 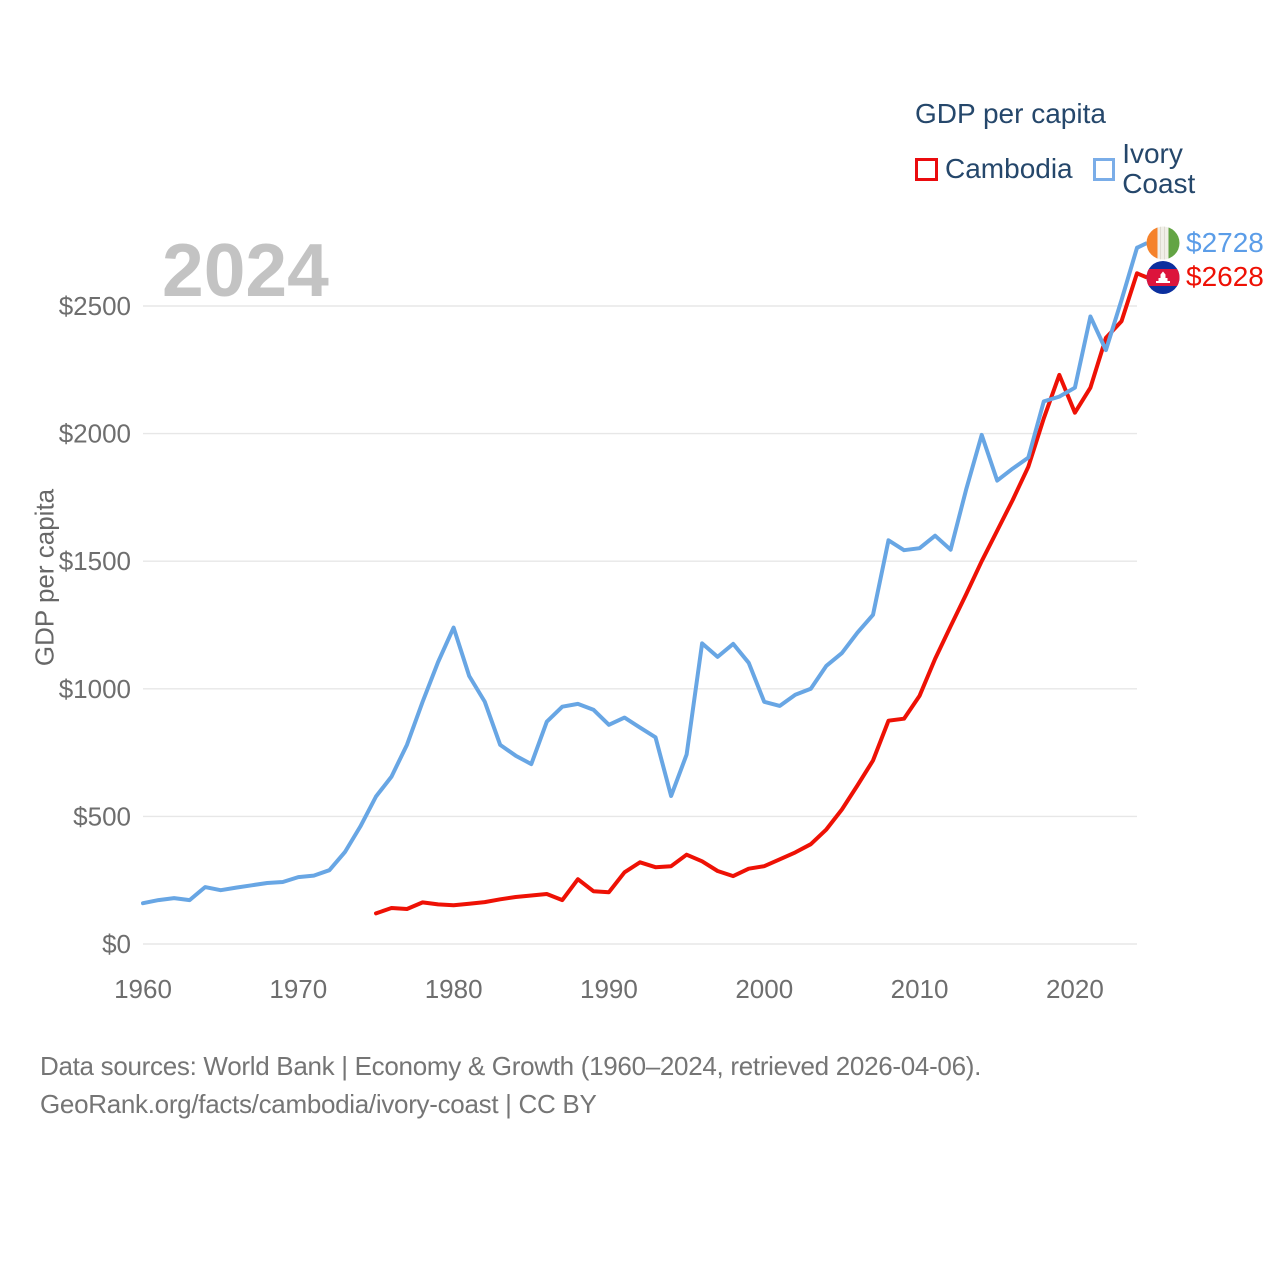 I want to click on chart-legend: GDP per capita Cambodia Ivory Coast, so click(x=1097, y=149).